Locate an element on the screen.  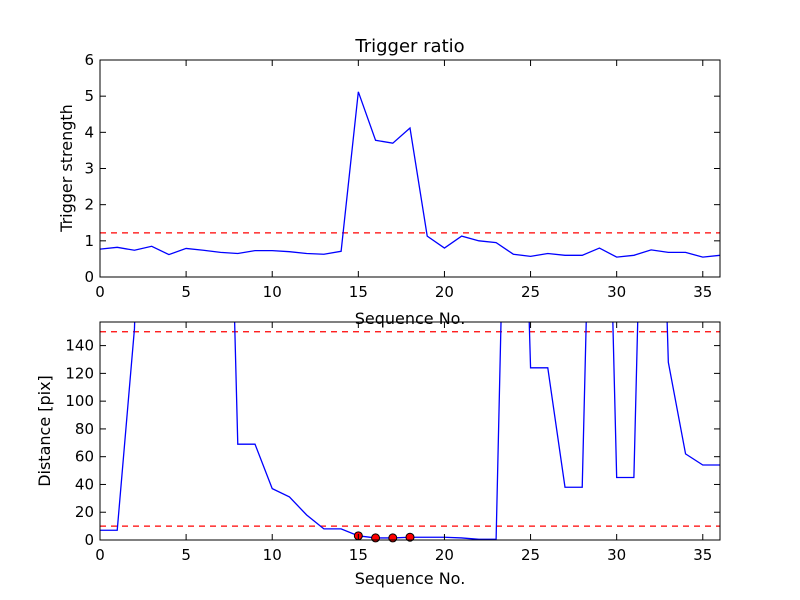
y-tick-label: 20 is located at coordinates (84, 512).